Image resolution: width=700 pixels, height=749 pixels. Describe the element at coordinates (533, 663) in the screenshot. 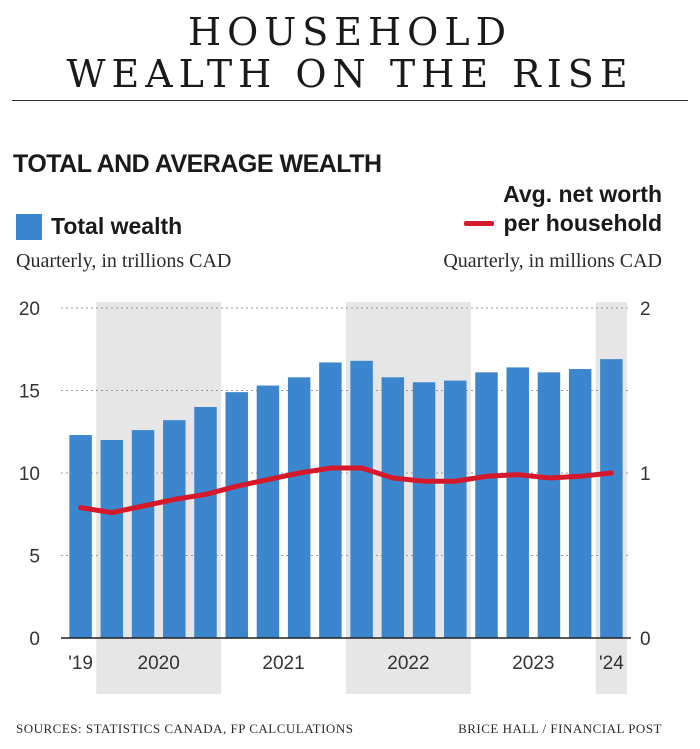

I see `x-axis-label: 2023` at that location.